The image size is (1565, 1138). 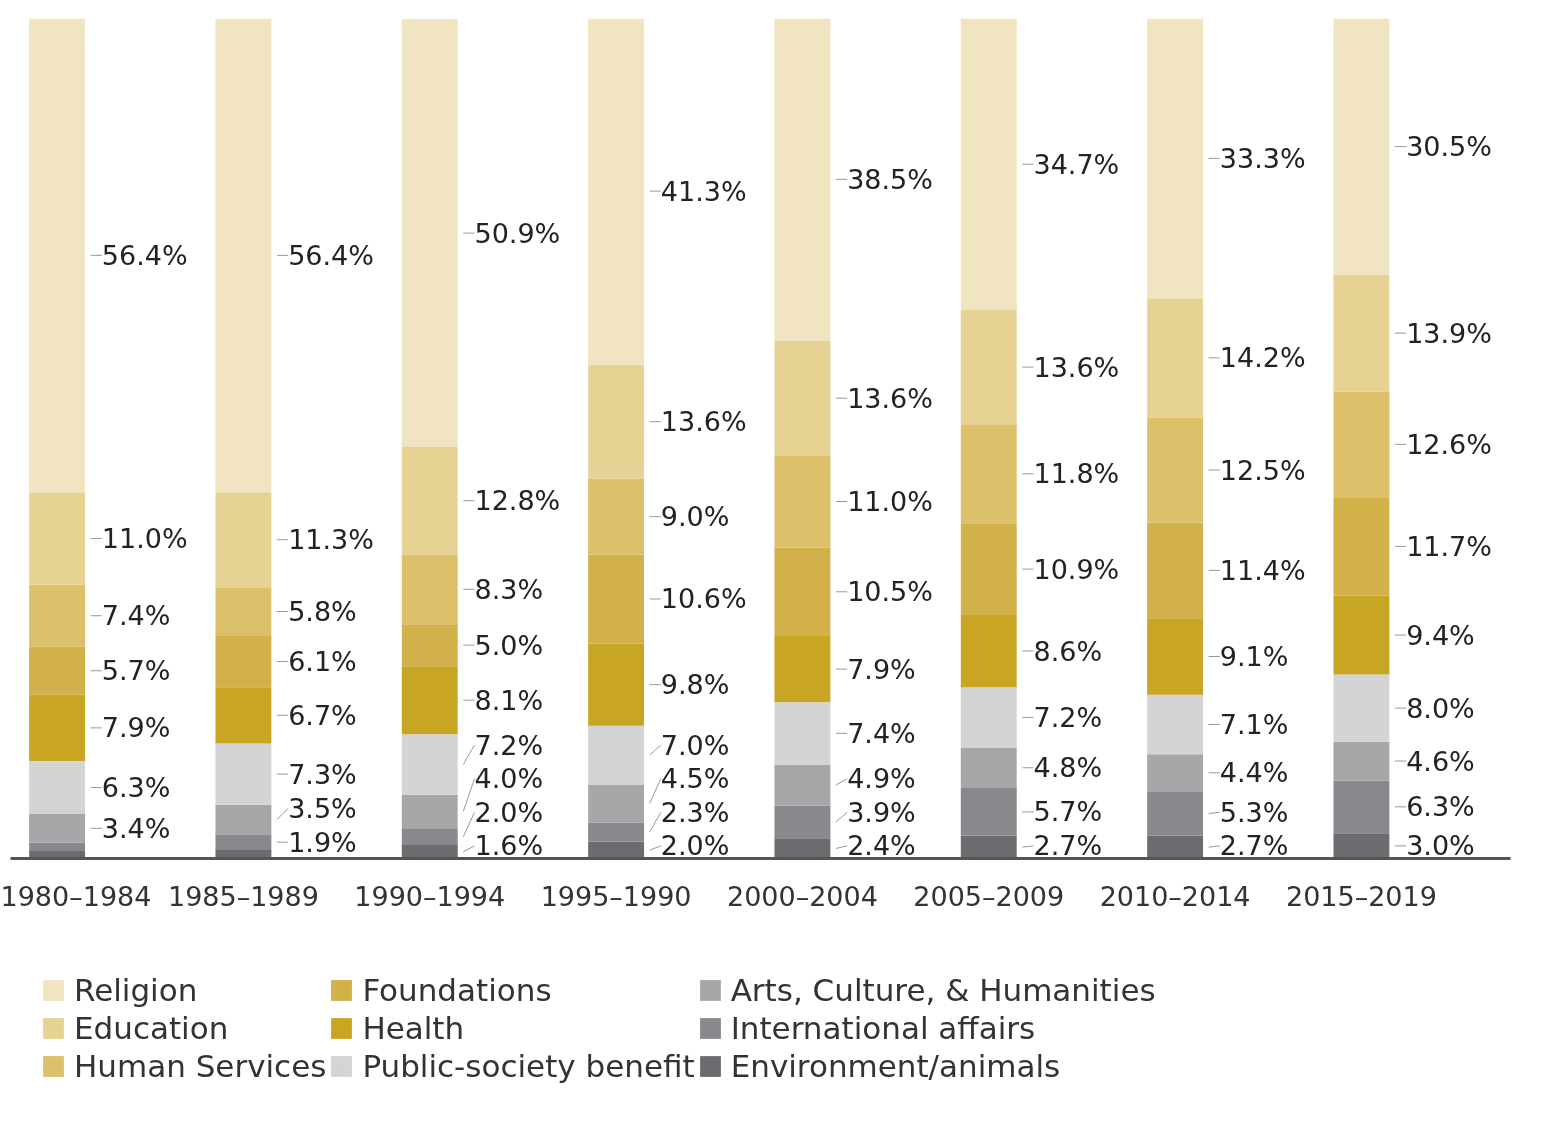 What do you see at coordinates (76, 896) in the screenshot?
I see `x-tick-label: 1980–1984` at bounding box center [76, 896].